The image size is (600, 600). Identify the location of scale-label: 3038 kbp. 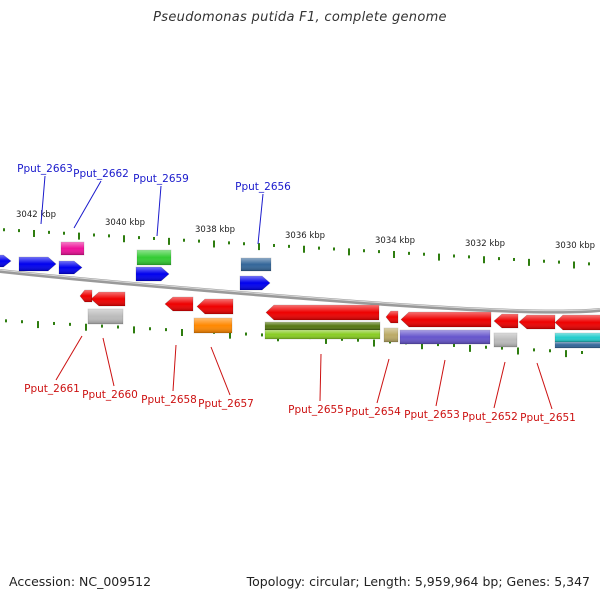
(215, 230).